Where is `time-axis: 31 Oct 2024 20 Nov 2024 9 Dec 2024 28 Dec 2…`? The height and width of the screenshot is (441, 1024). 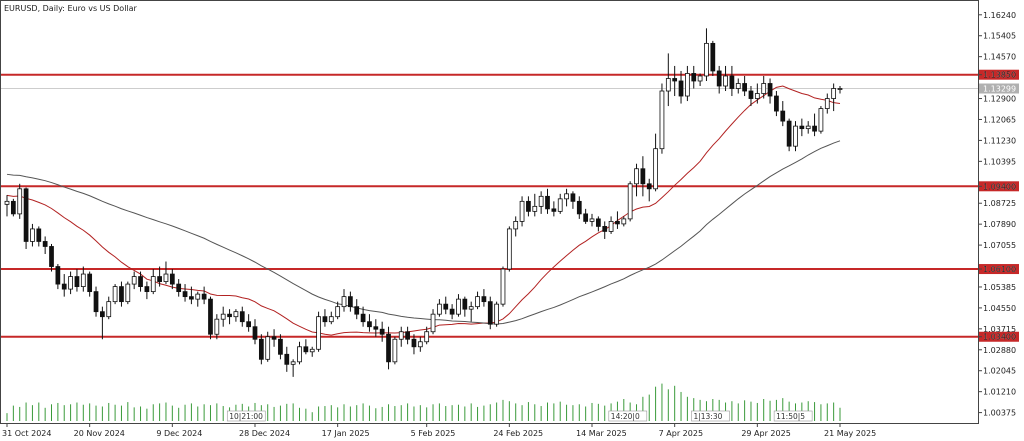
time-axis: 31 Oct 2024 20 Nov 2024 9 Dec 2024 28 Dec 2… is located at coordinates (439, 430).